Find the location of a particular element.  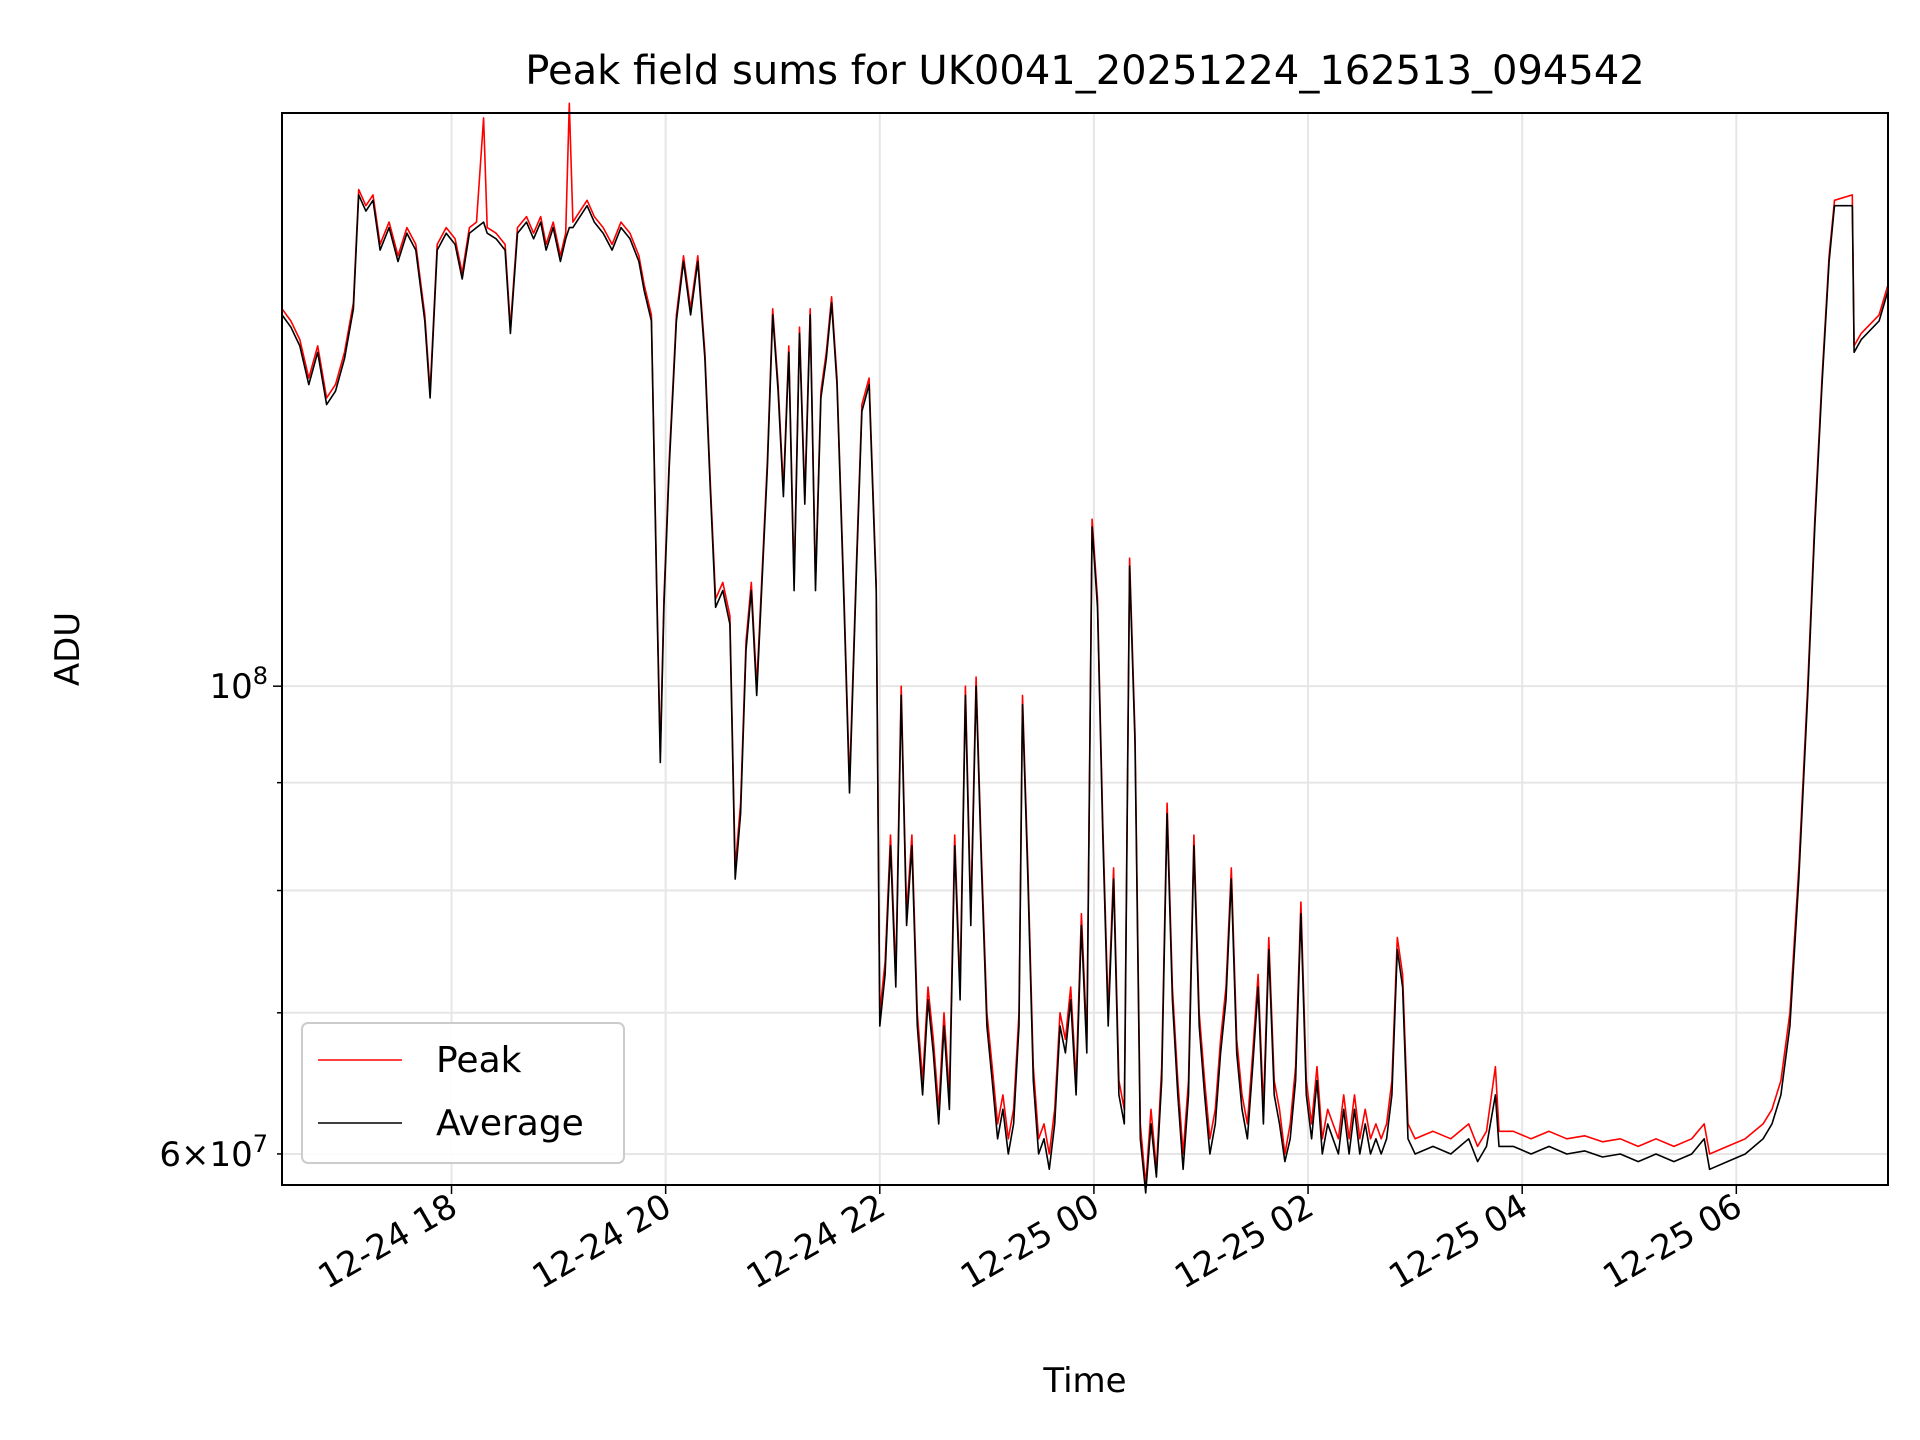

x-tick-label: 12-25 00 is located at coordinates (1030, 1241).